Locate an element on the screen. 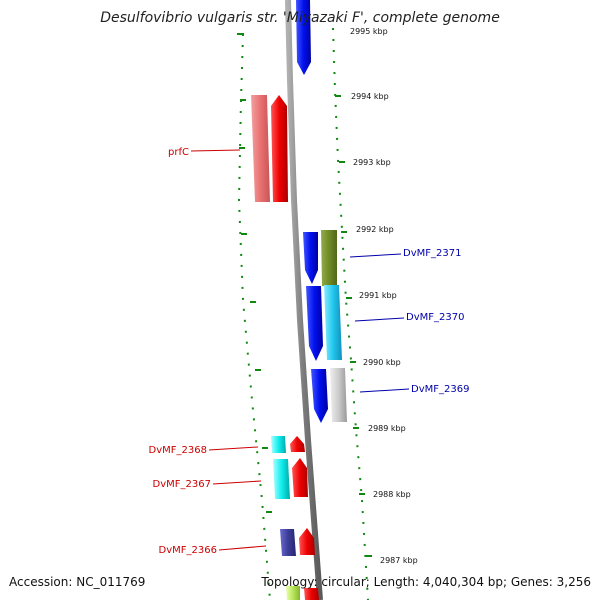  gene-arrow-dvmf-2371-cds is located at coordinates (329, 258).